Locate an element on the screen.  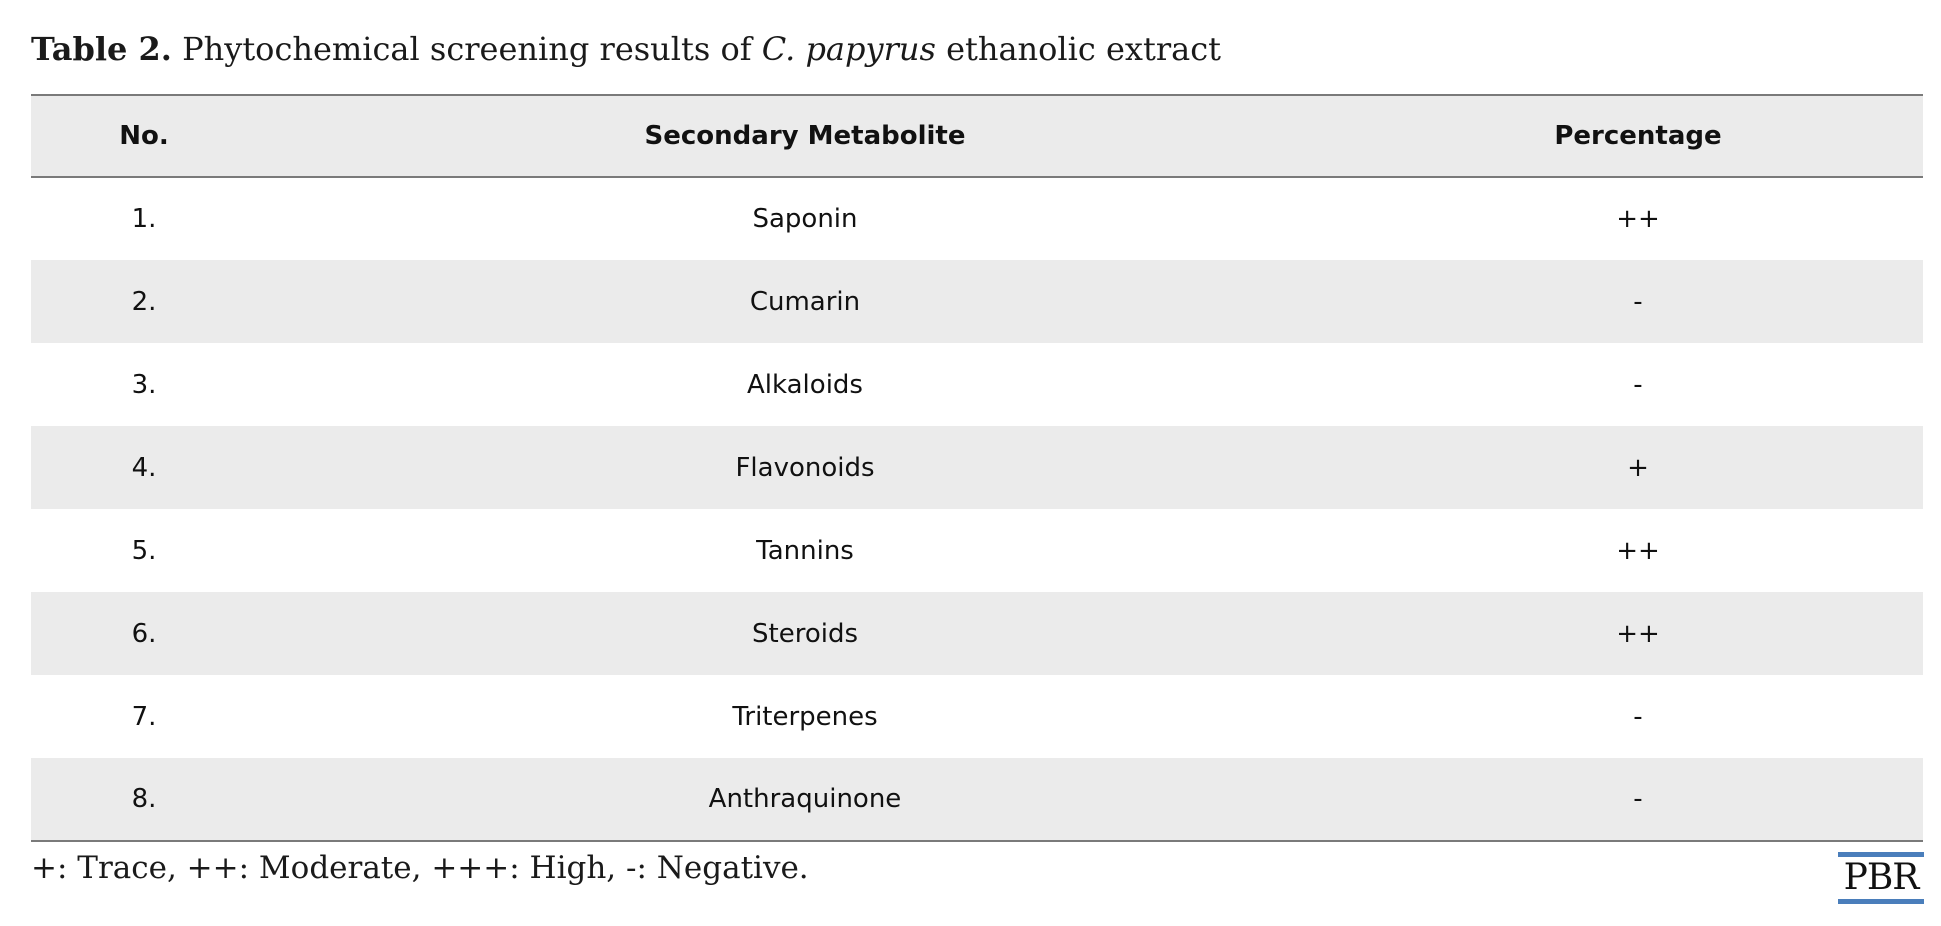
cell-no: 2. is located at coordinates (144, 301).